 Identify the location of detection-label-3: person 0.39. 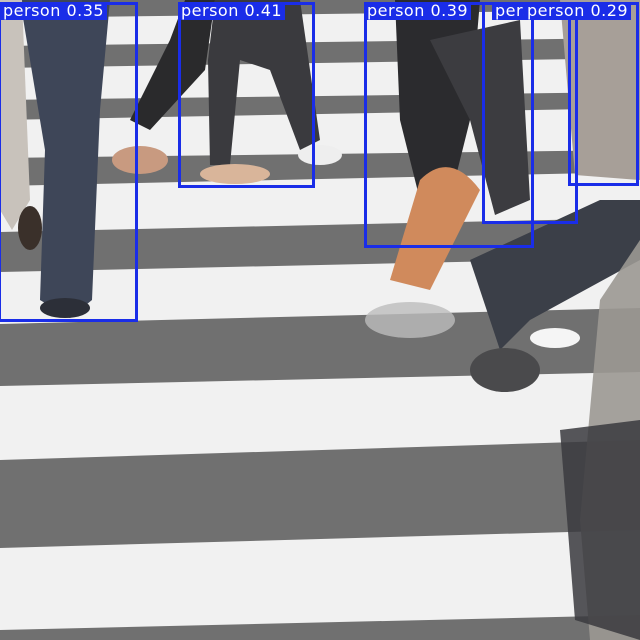
(418, 11).